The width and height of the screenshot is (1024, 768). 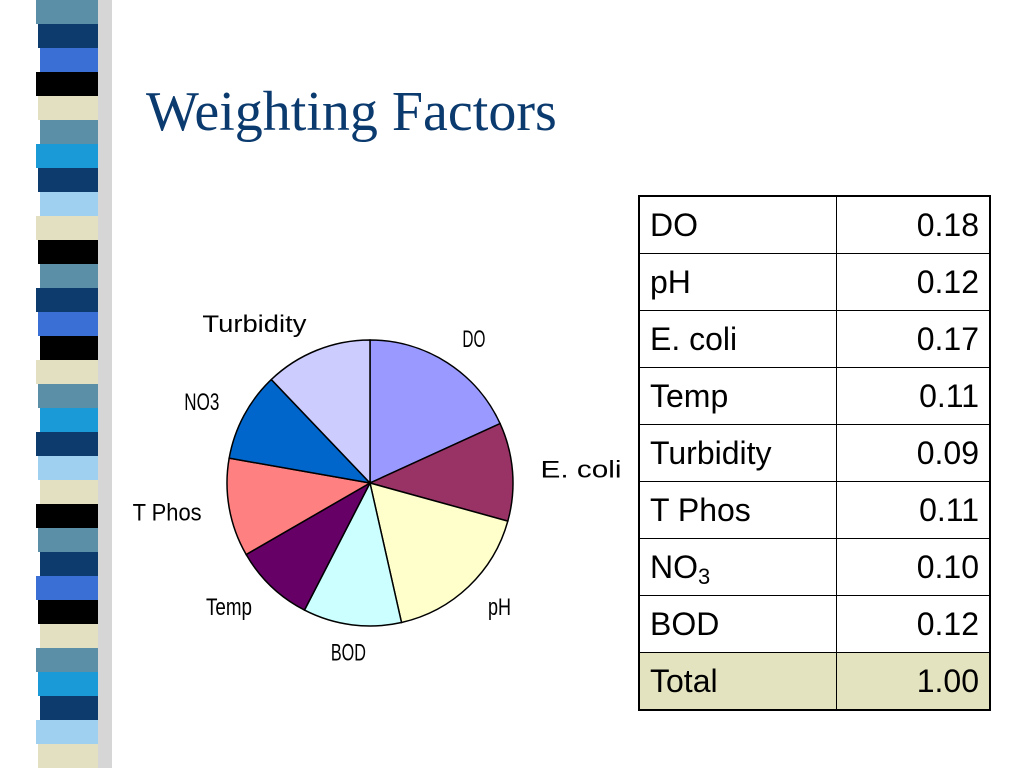 What do you see at coordinates (737, 224) in the screenshot?
I see `factor-name-cell: DO` at bounding box center [737, 224].